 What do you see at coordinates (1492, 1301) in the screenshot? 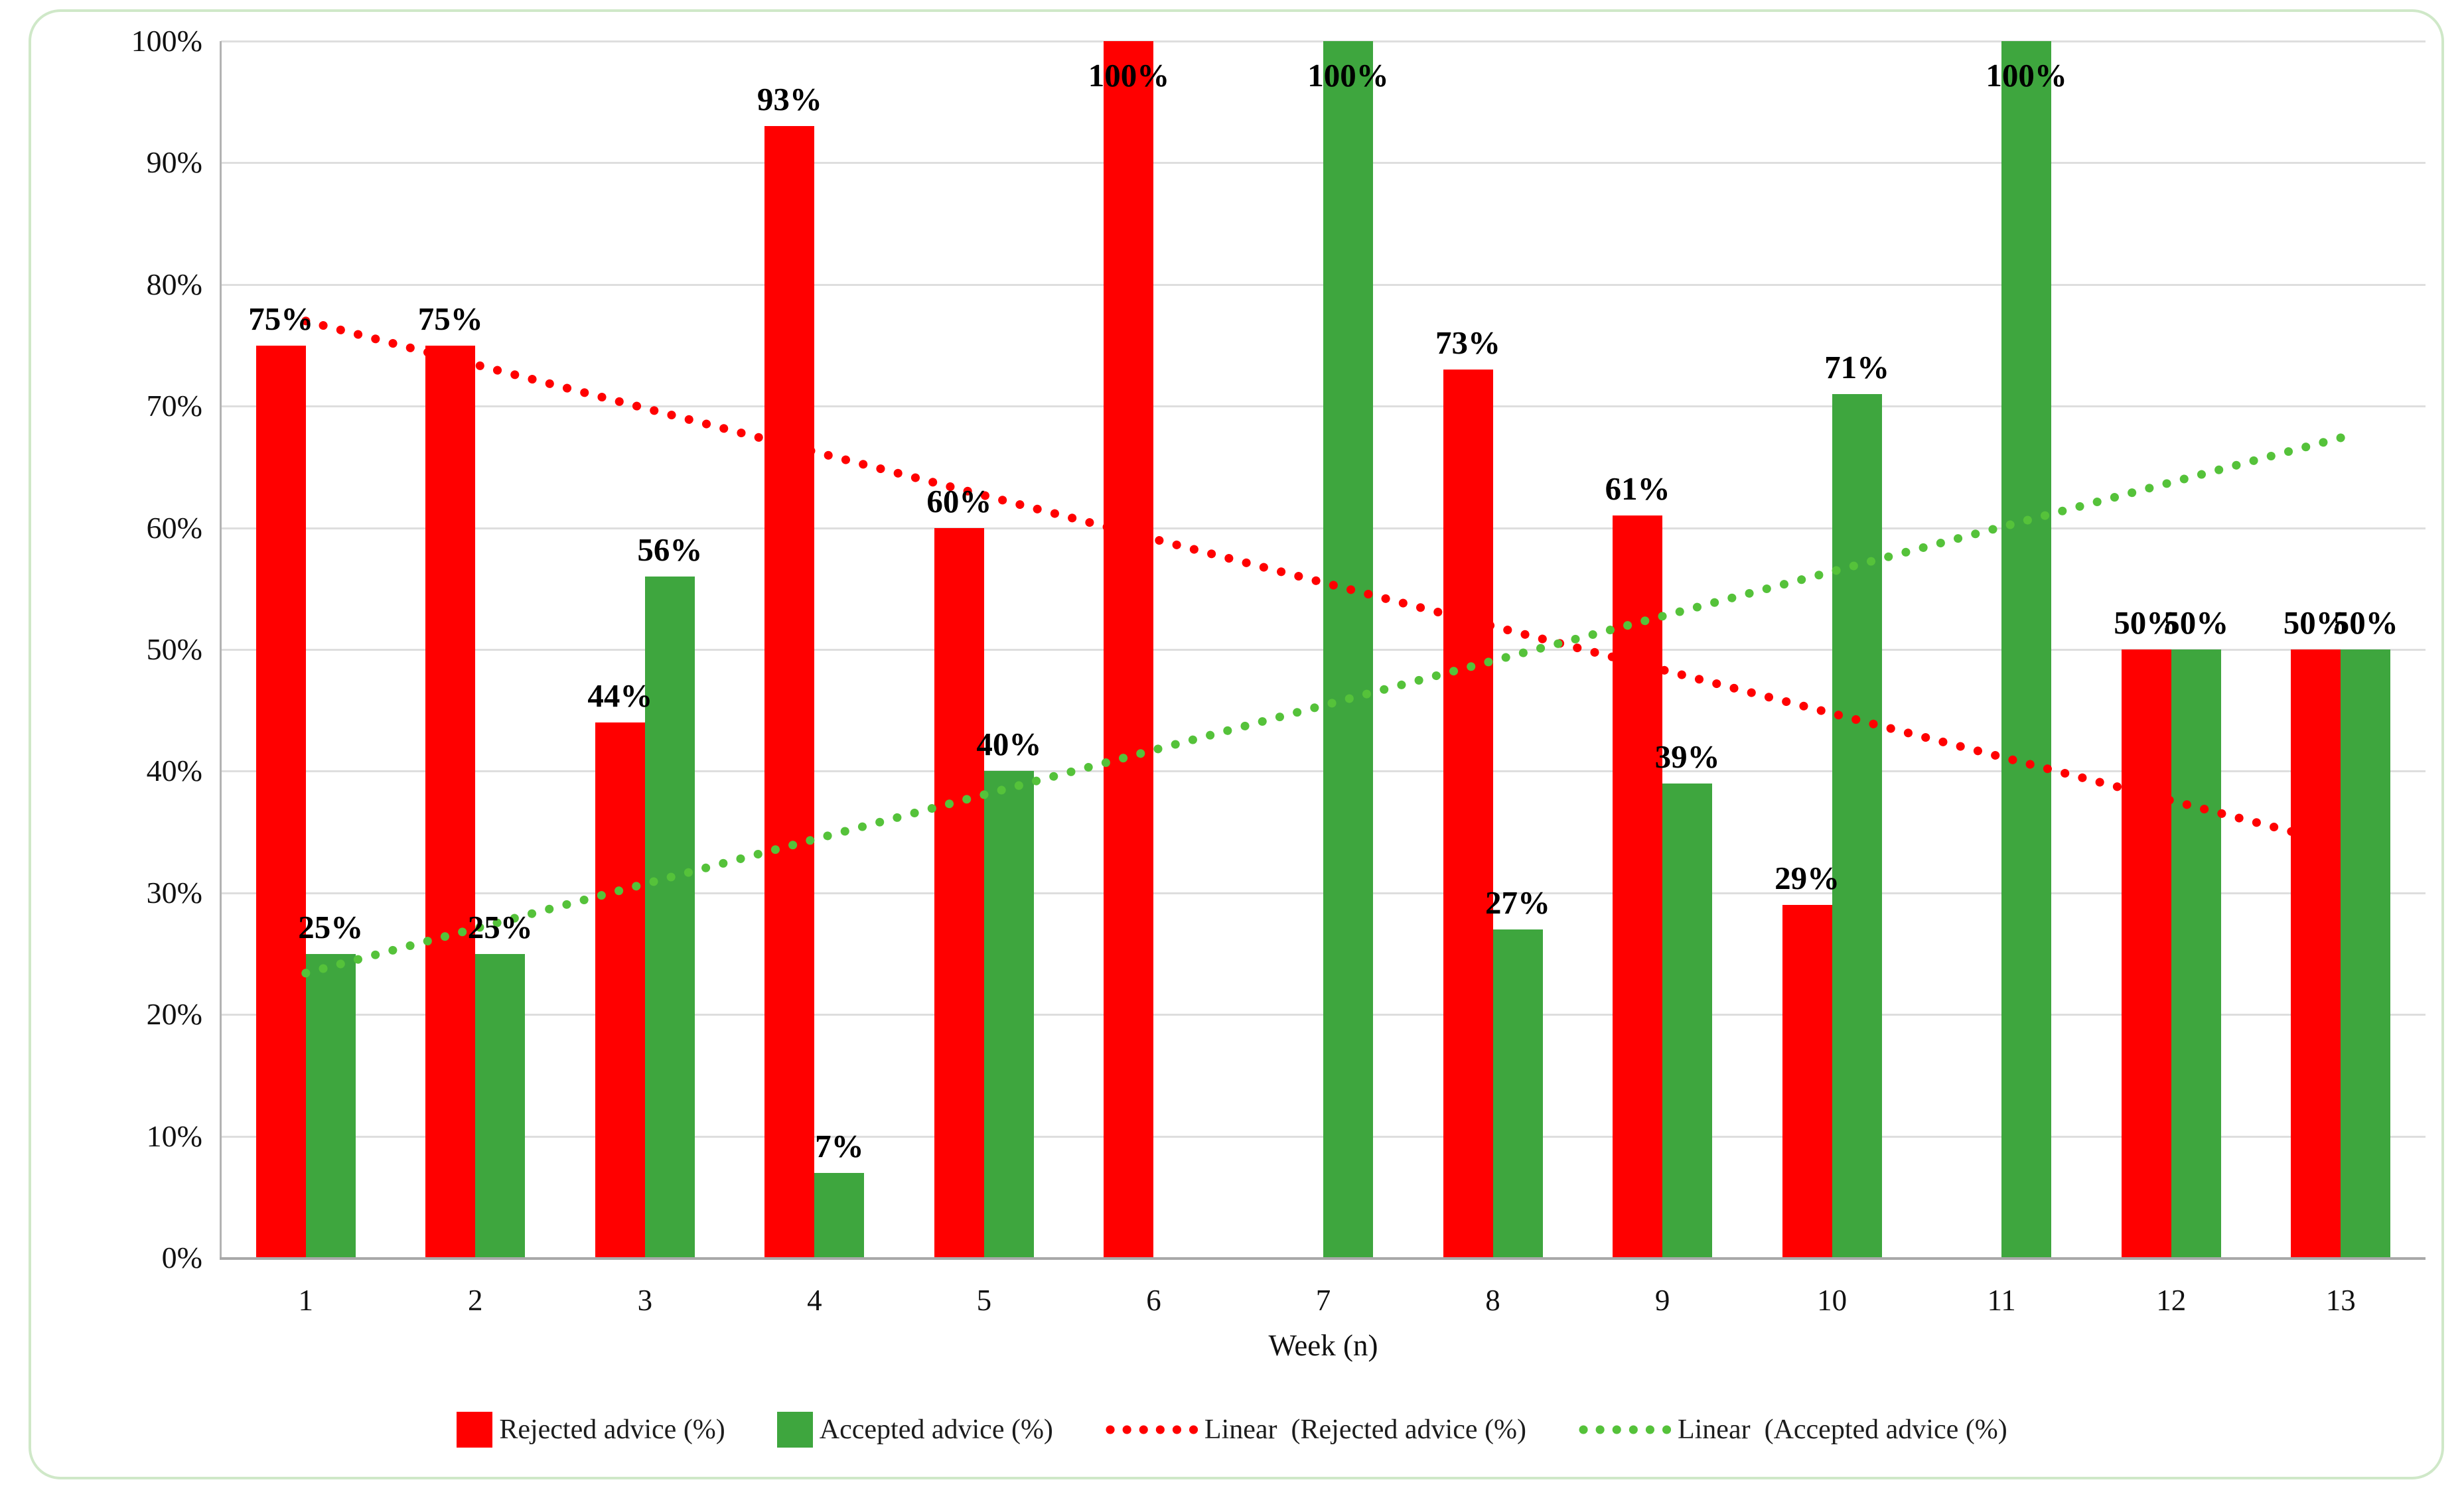
I see `x-tick-label-week-8: 8` at bounding box center [1492, 1301].